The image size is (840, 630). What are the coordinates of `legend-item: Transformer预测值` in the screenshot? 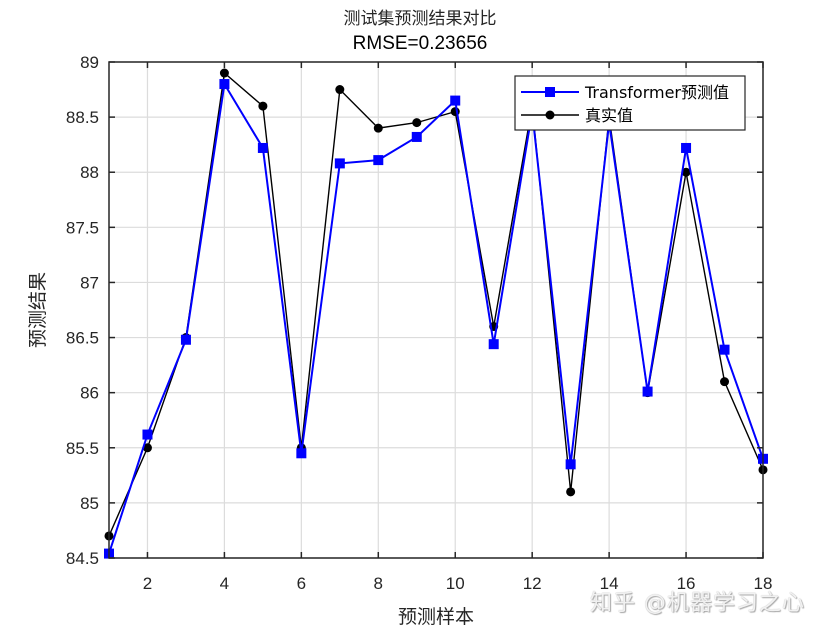 It's located at (625, 92).